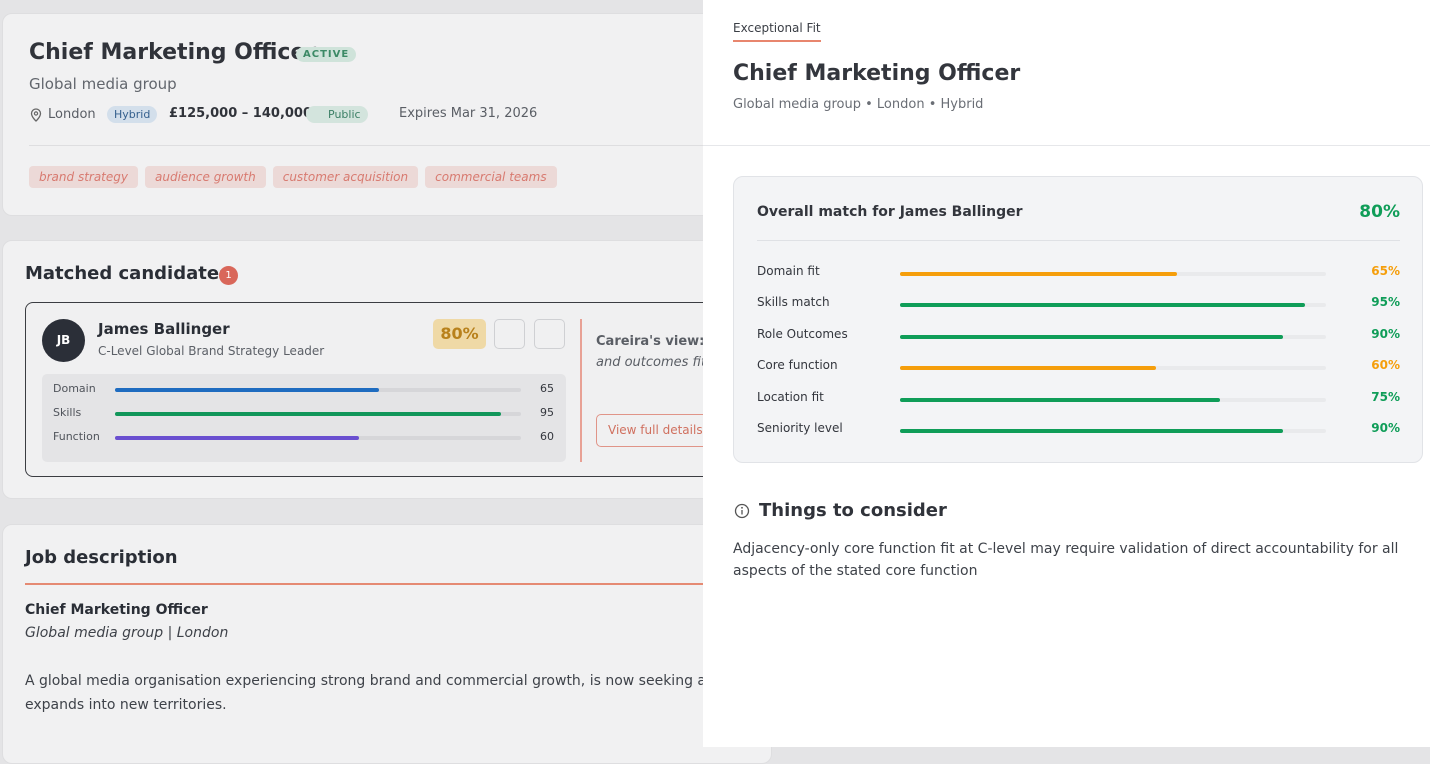 The width and height of the screenshot is (1430, 764). What do you see at coordinates (651, 362) in the screenshot?
I see `view-text: and outcomes fit` at bounding box center [651, 362].